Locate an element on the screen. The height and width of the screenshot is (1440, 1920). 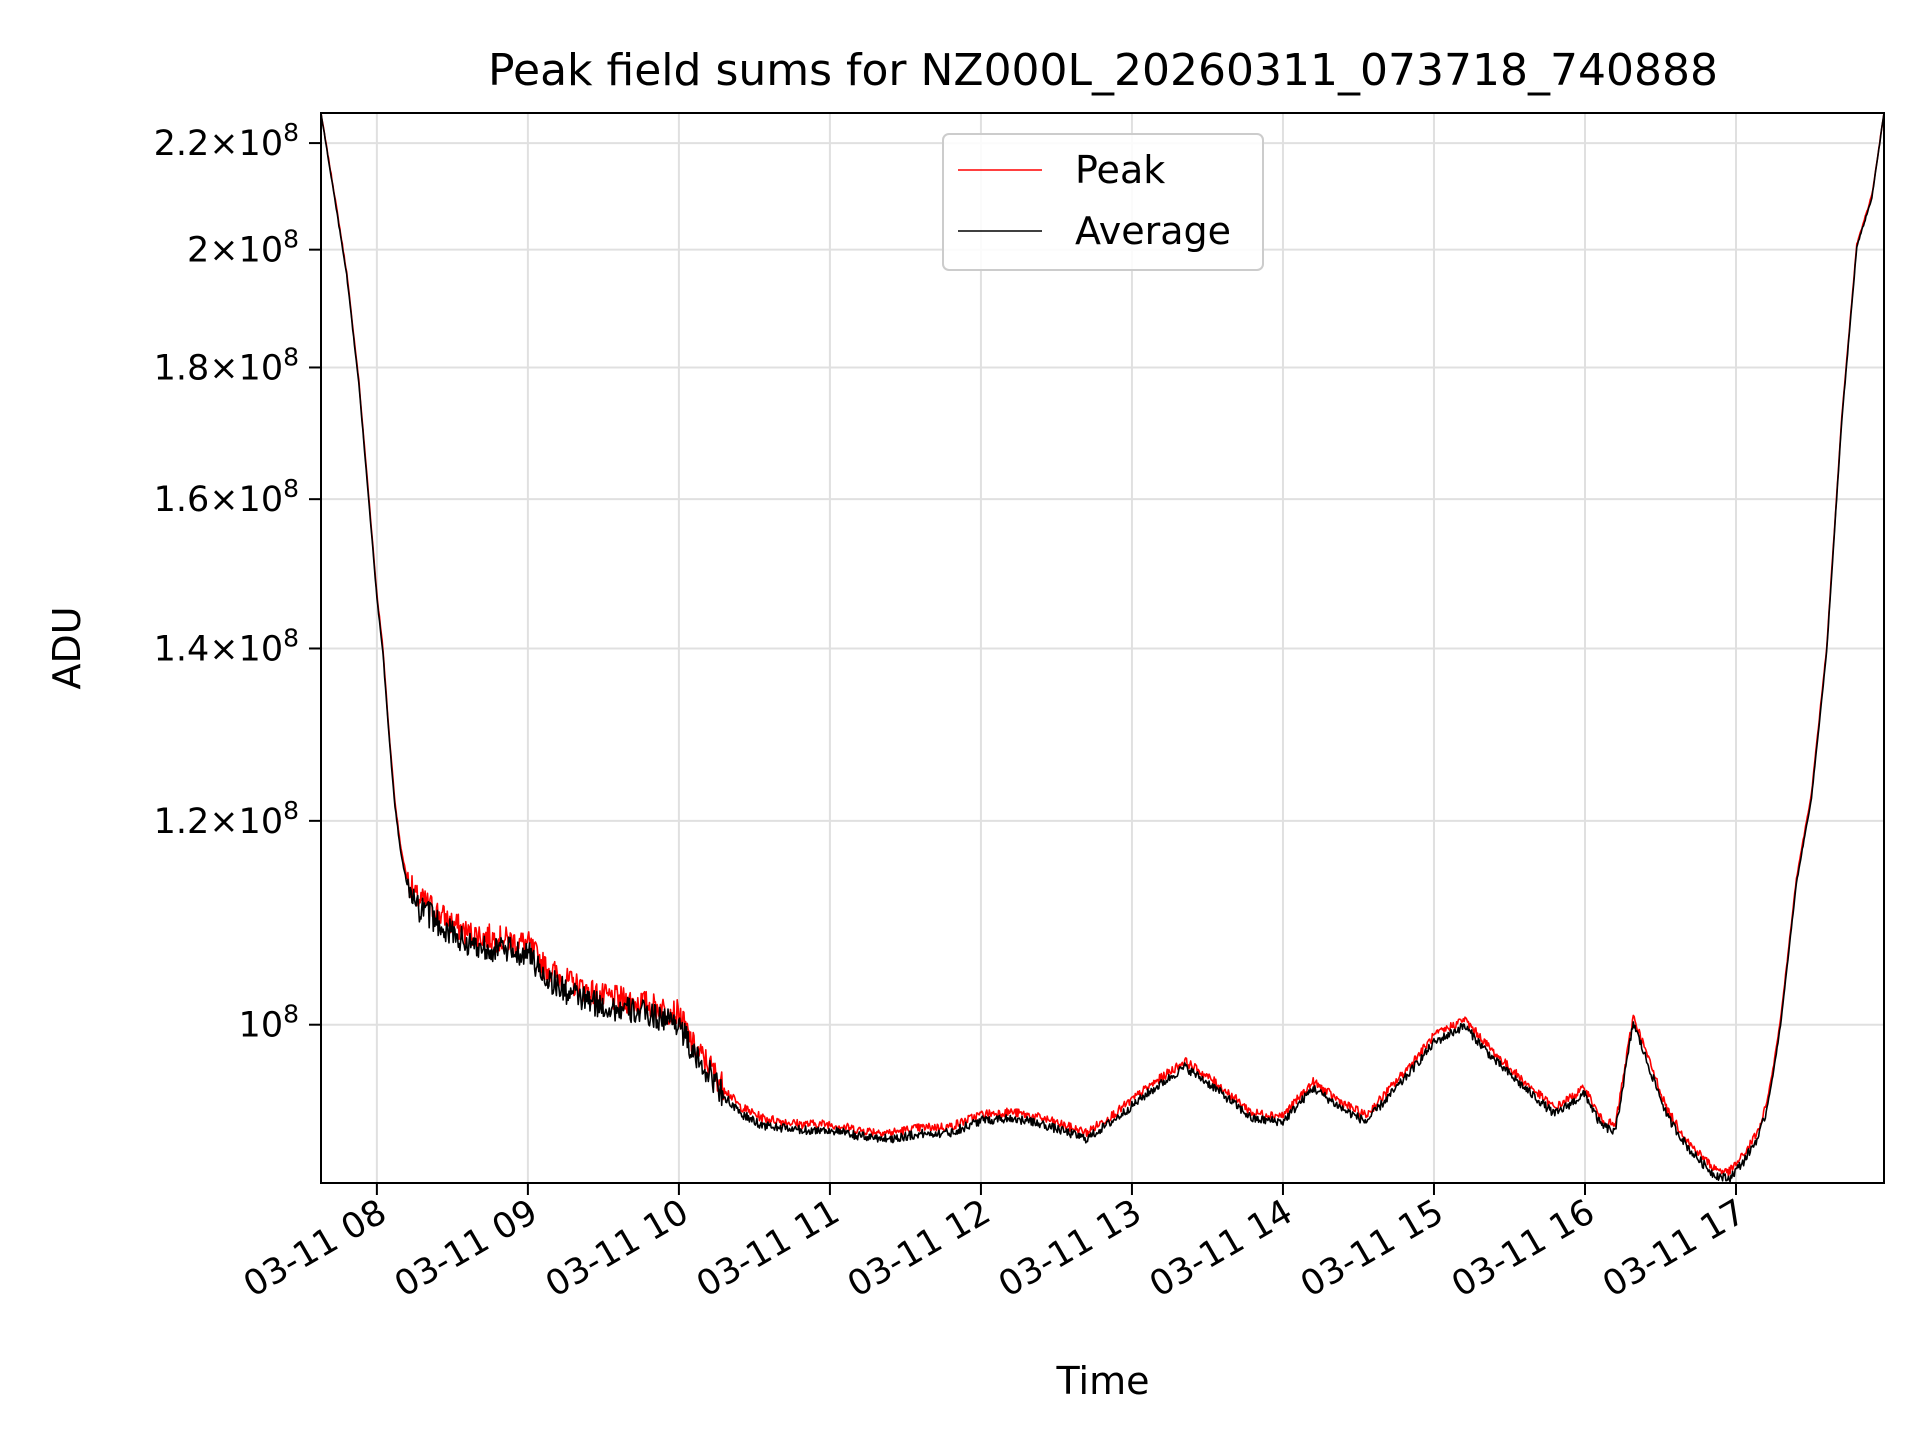
legend-label-peak: Peak is located at coordinates (1120, 170).